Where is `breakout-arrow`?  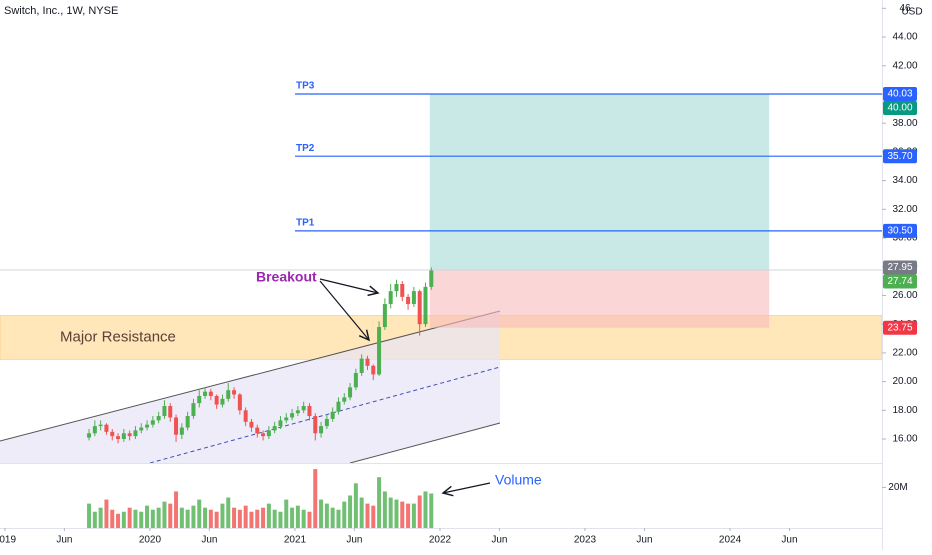
breakout-arrow is located at coordinates (348, 285).